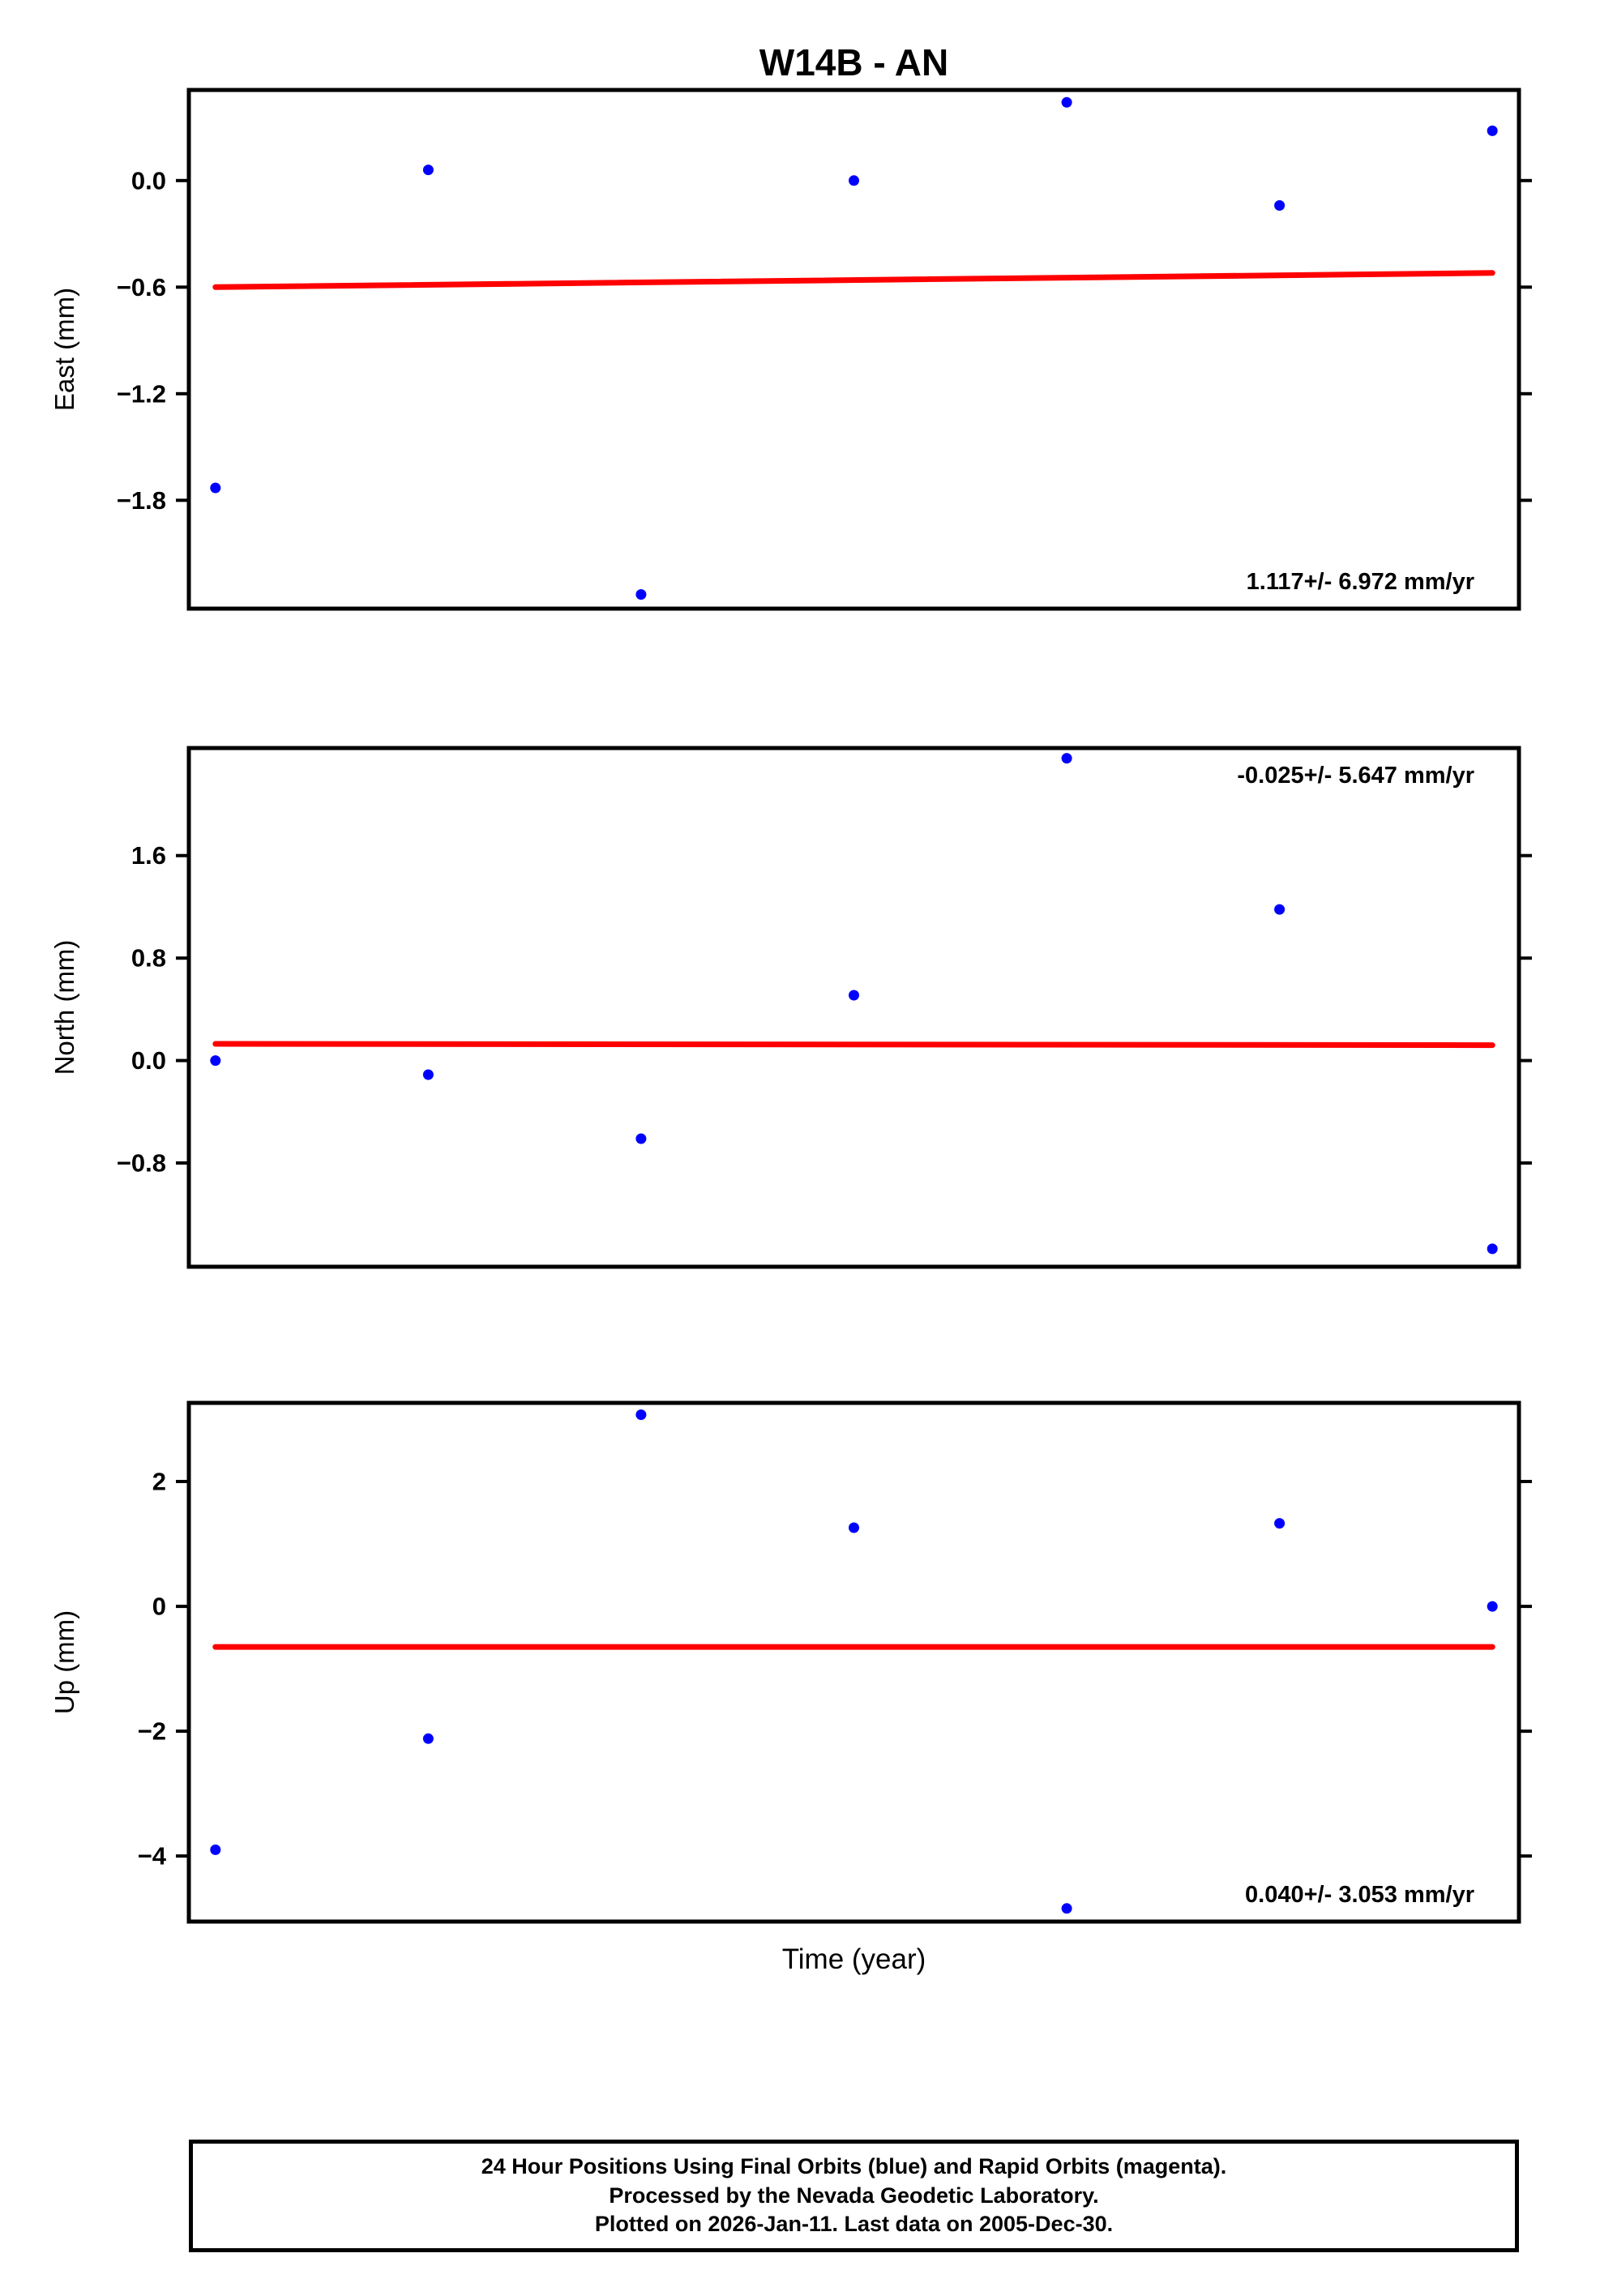 The height and width of the screenshot is (2296, 1600). What do you see at coordinates (141, 287) in the screenshot?
I see `svg-text: −0.6` at bounding box center [141, 287].